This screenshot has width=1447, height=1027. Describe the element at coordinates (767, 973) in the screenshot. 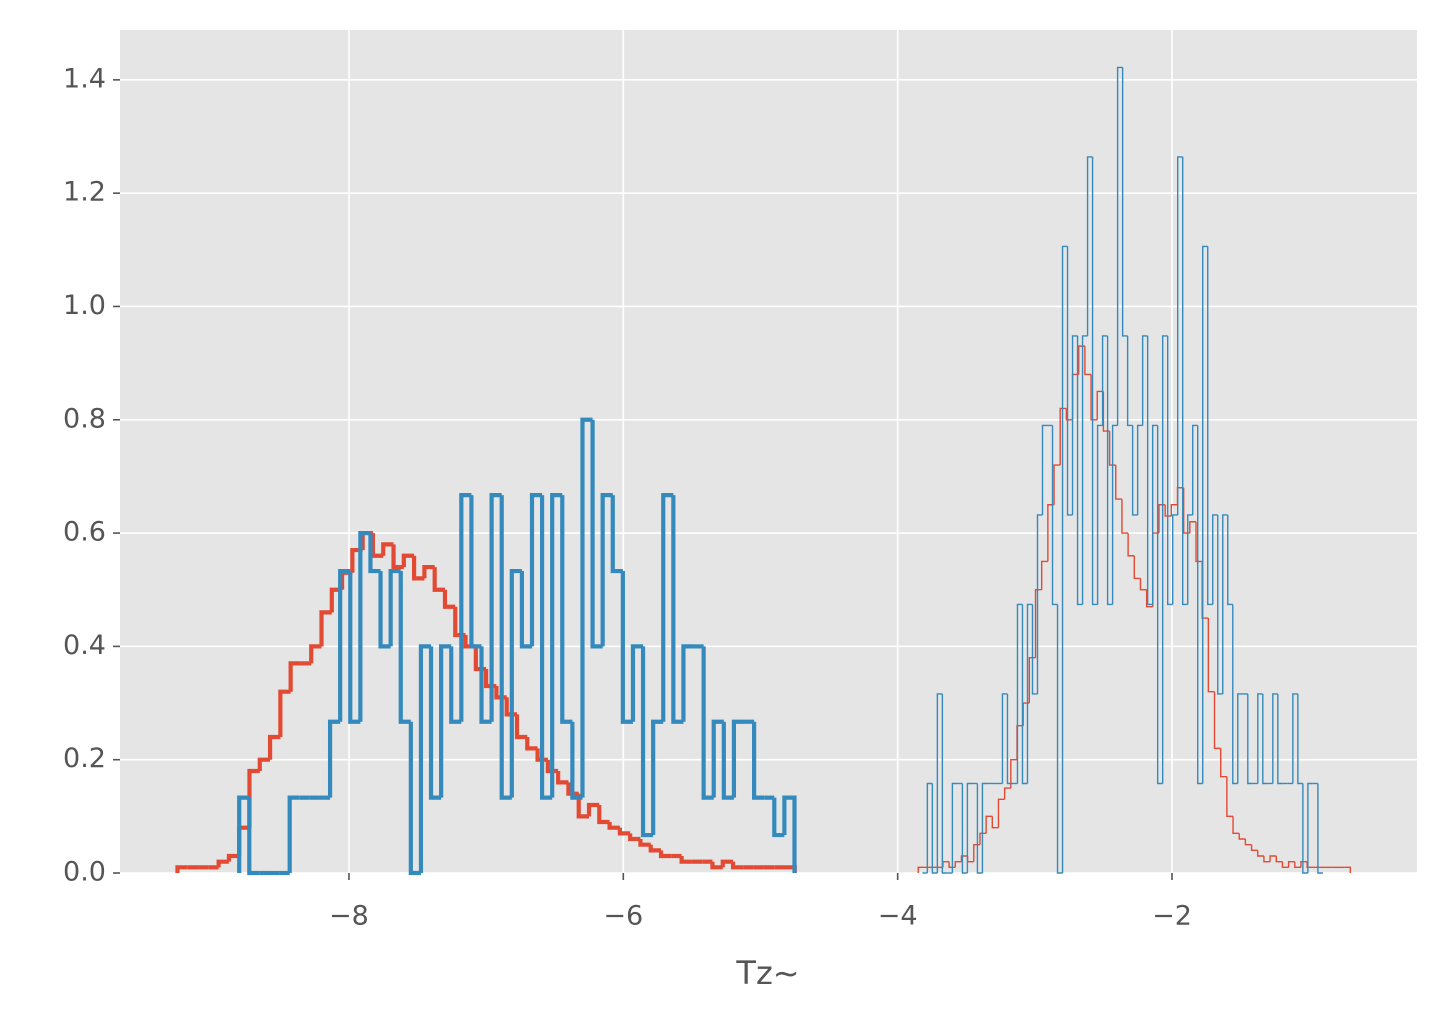

I see `x-axis-label: Tz~` at that location.